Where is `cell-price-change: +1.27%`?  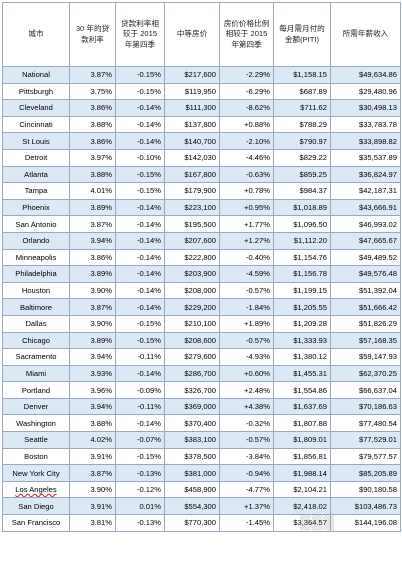 cell-price-change: +1.27% is located at coordinates (246, 240).